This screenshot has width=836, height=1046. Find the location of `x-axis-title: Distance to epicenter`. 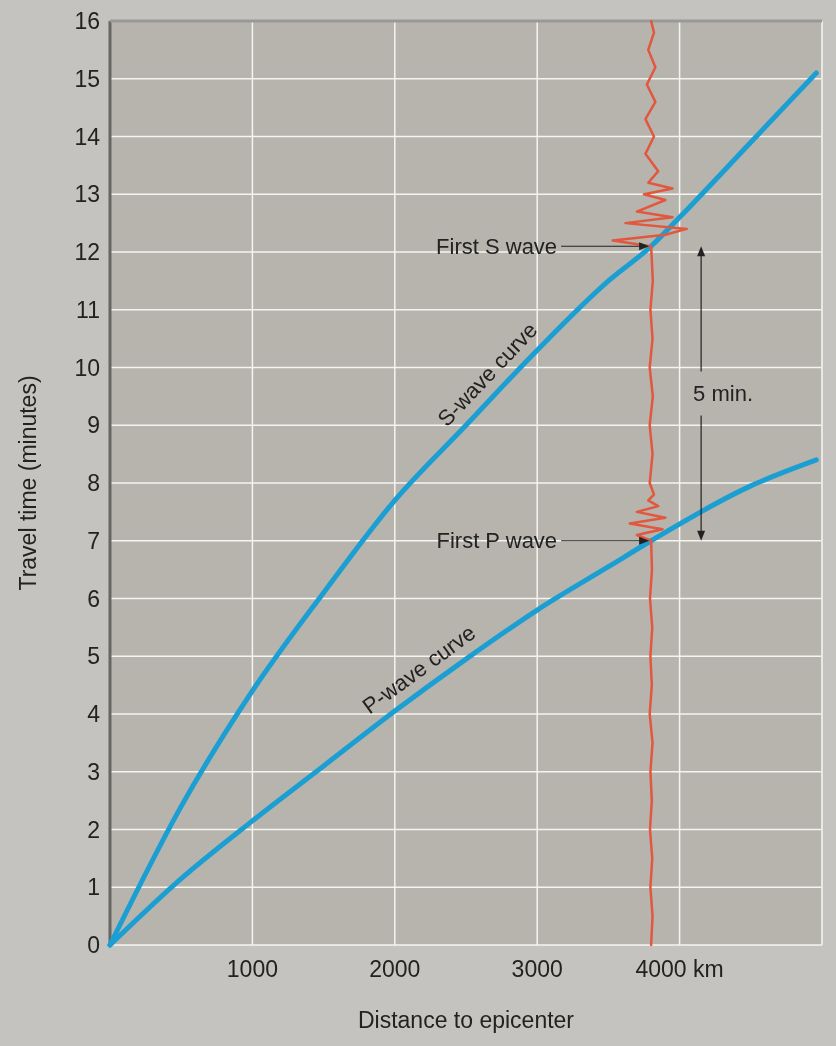

x-axis-title: Distance to epicenter is located at coordinates (466, 1020).